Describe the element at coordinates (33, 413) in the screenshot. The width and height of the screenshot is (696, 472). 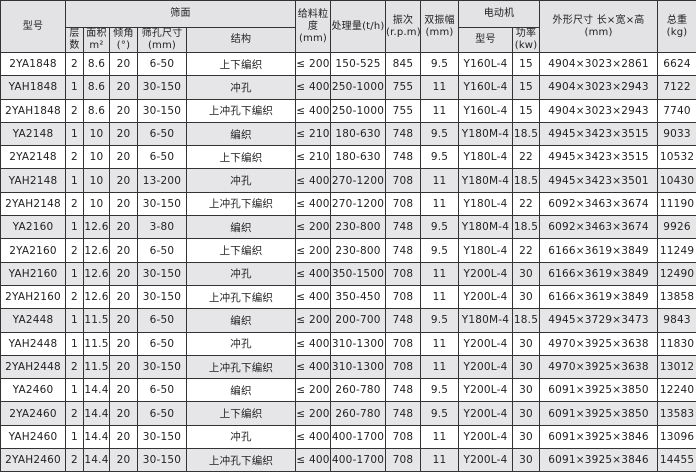
I see `cell-model: 2YA2460` at that location.